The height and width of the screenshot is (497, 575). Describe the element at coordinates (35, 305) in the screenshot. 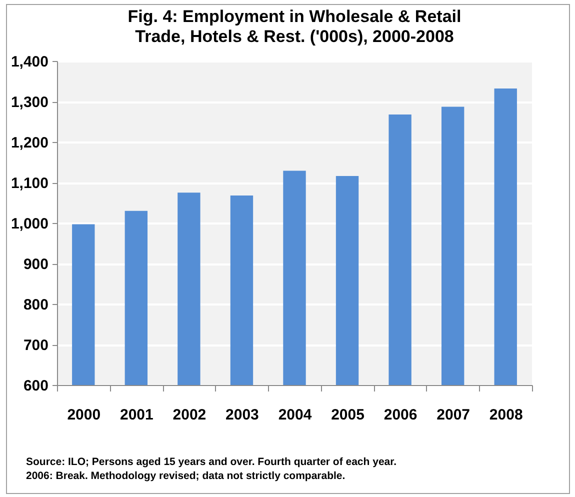

I see `y-tick-label: 800` at that location.